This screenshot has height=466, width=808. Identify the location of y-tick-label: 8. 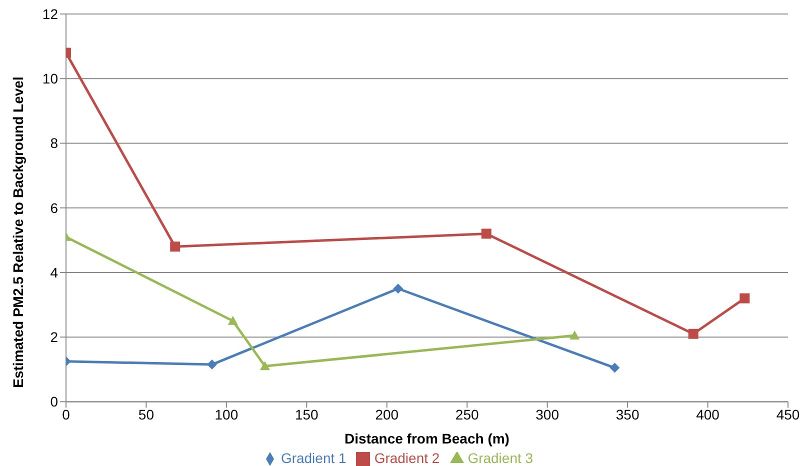
(54, 143).